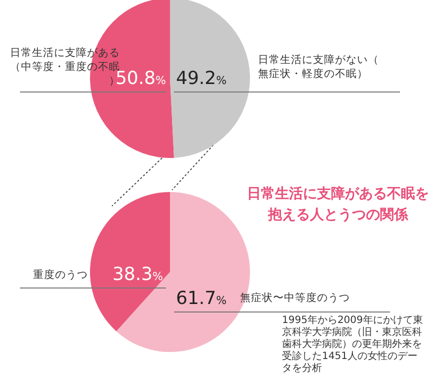  Describe the element at coordinates (338, 204) in the screenshot. I see `chart-title: 日常生活に支障がある不眠を抱える人とうつの関係` at that location.